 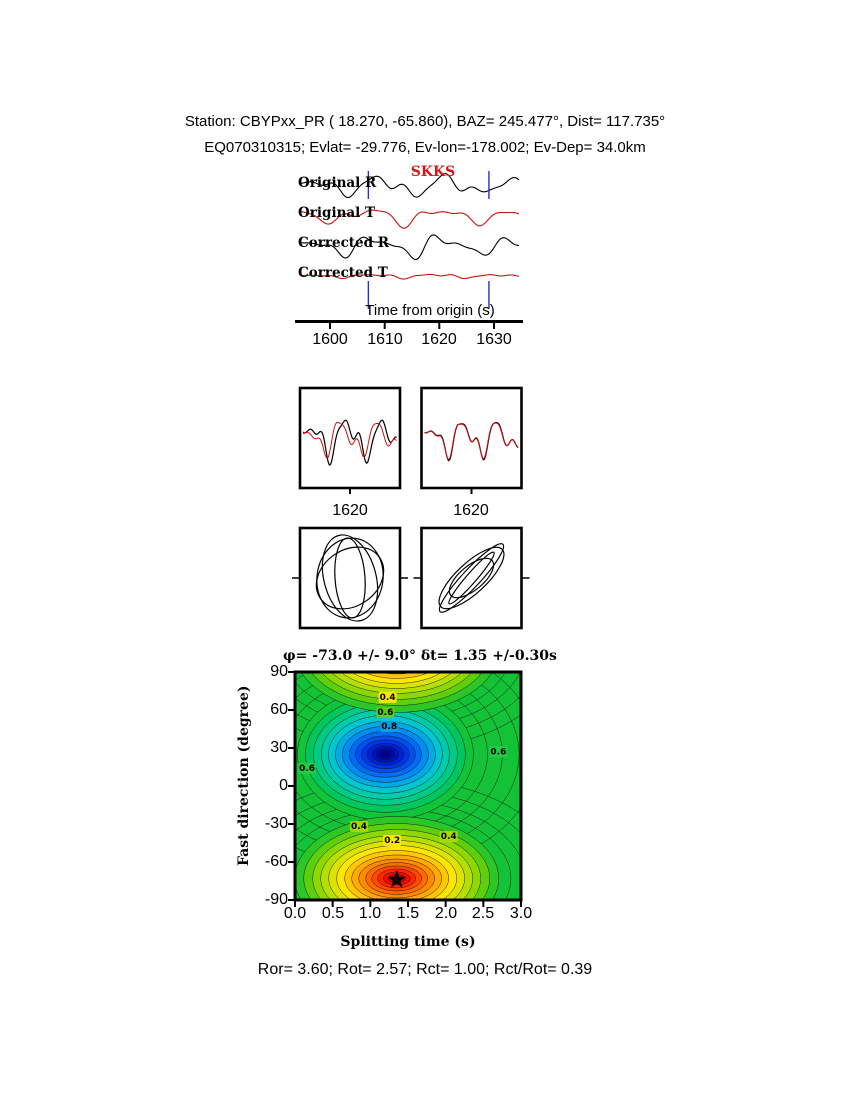 What do you see at coordinates (295, 913) in the screenshot?
I see `xtick-00: 0.0` at bounding box center [295, 913].